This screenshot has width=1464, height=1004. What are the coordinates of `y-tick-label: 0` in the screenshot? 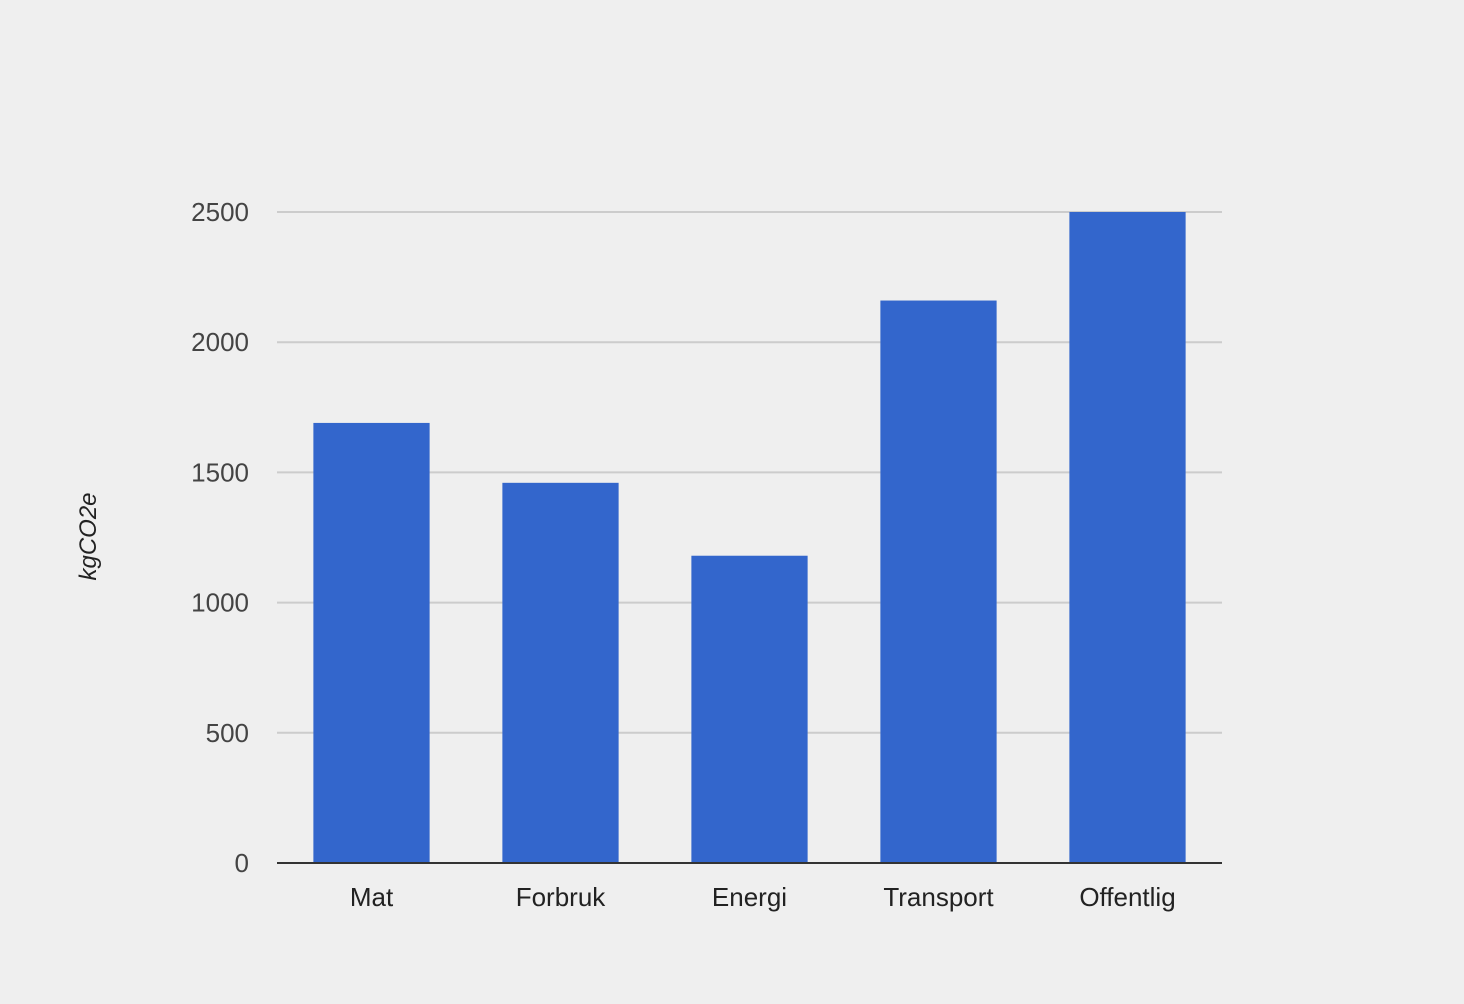 It's located at (242, 863).